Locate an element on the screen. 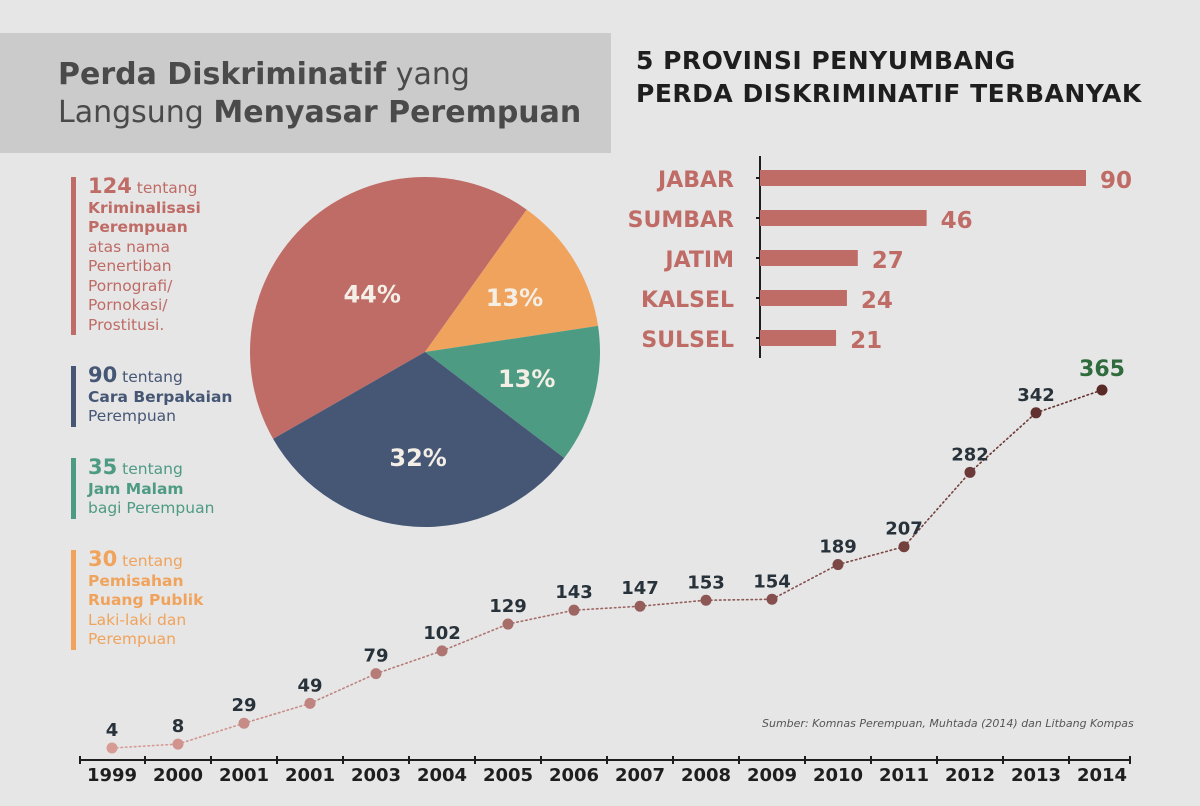 The image size is (1200, 806). line-value-label: 79 is located at coordinates (375, 656).